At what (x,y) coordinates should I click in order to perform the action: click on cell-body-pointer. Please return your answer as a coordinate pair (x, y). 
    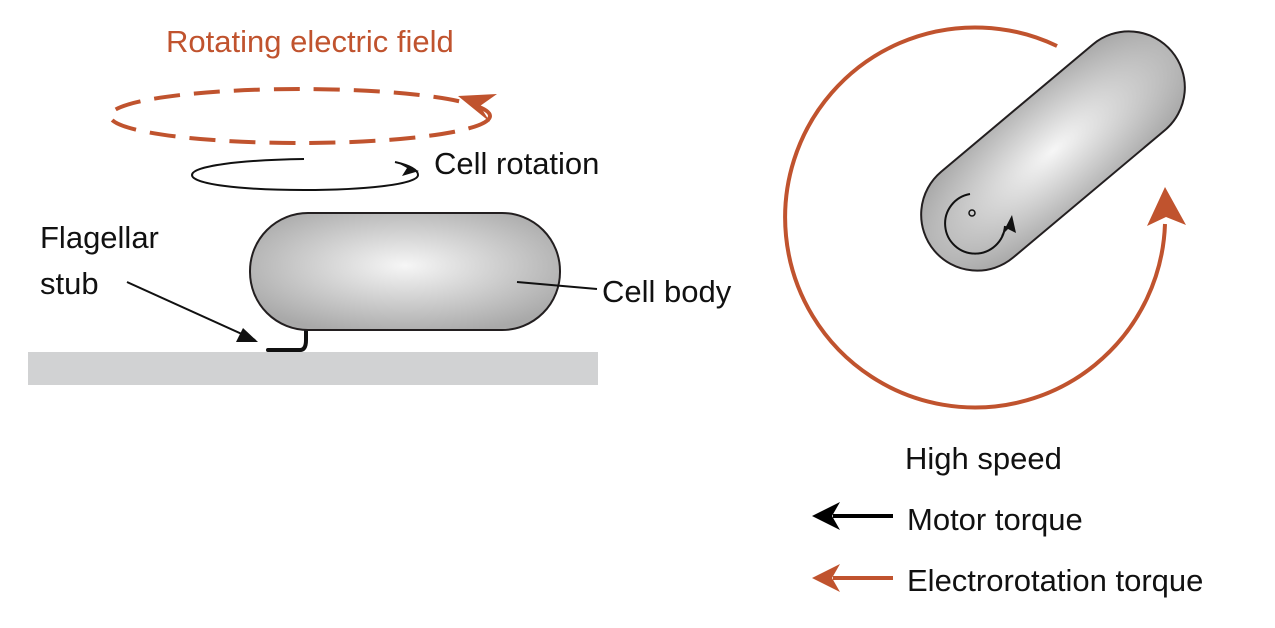
    Looking at the image, I should click on (557, 285).